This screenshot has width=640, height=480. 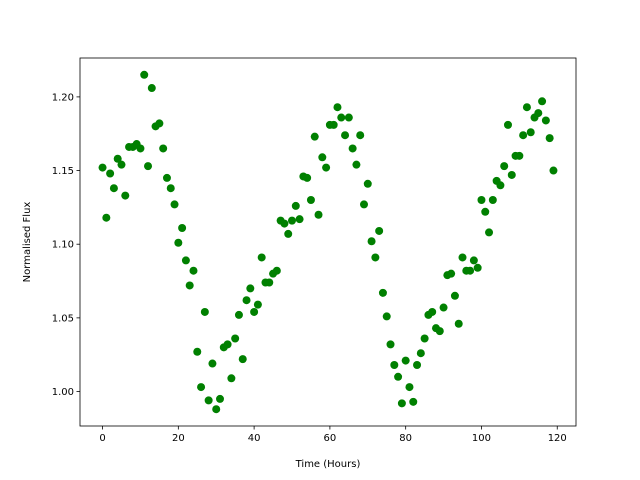 What do you see at coordinates (328, 464) in the screenshot?
I see `x-axis-label: Time (Hours)` at bounding box center [328, 464].